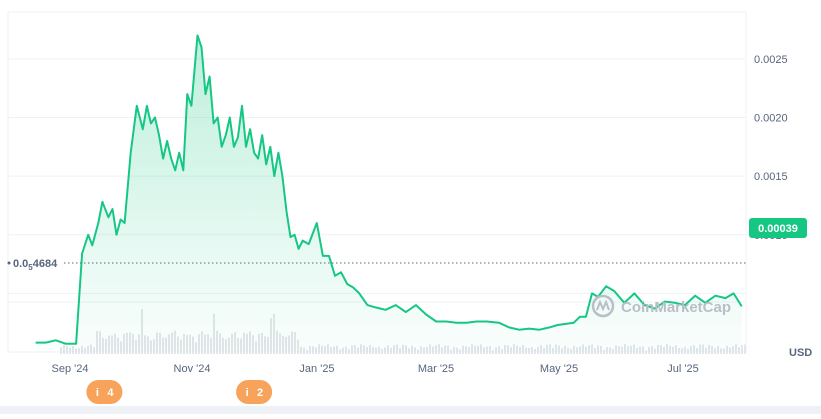 This screenshot has width=821, height=419. Describe the element at coordinates (771, 60) in the screenshot. I see `y-tick-label: 0.0025` at that location.